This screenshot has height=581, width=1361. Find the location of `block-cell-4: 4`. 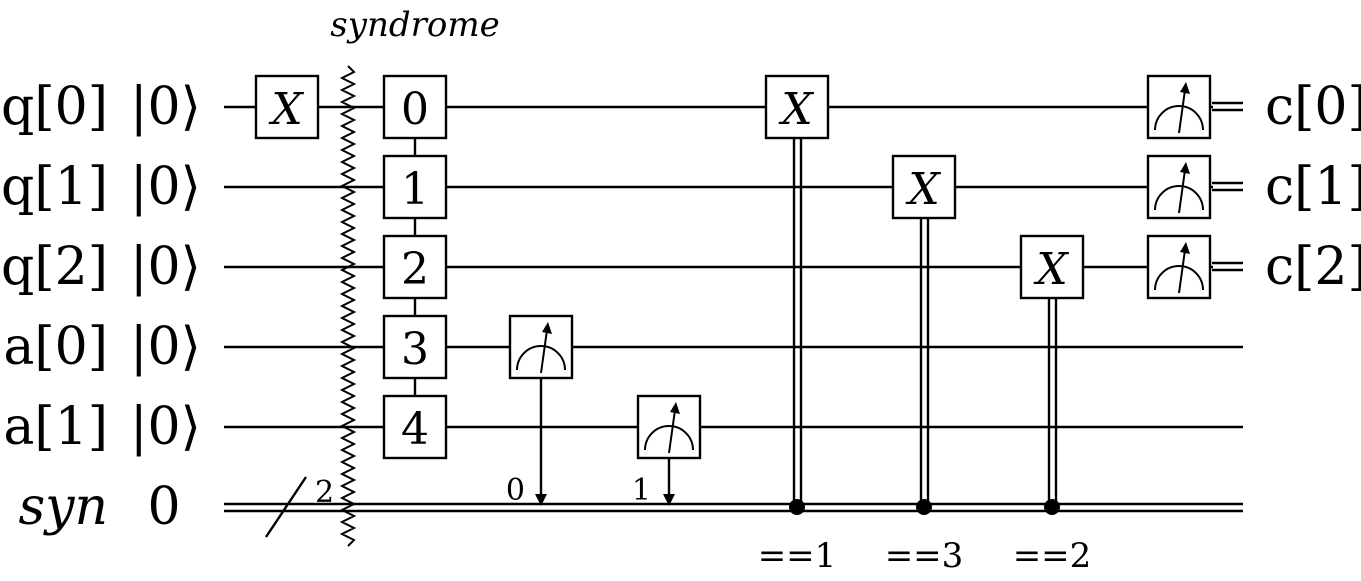

block-cell-4: 4 is located at coordinates (415, 427).